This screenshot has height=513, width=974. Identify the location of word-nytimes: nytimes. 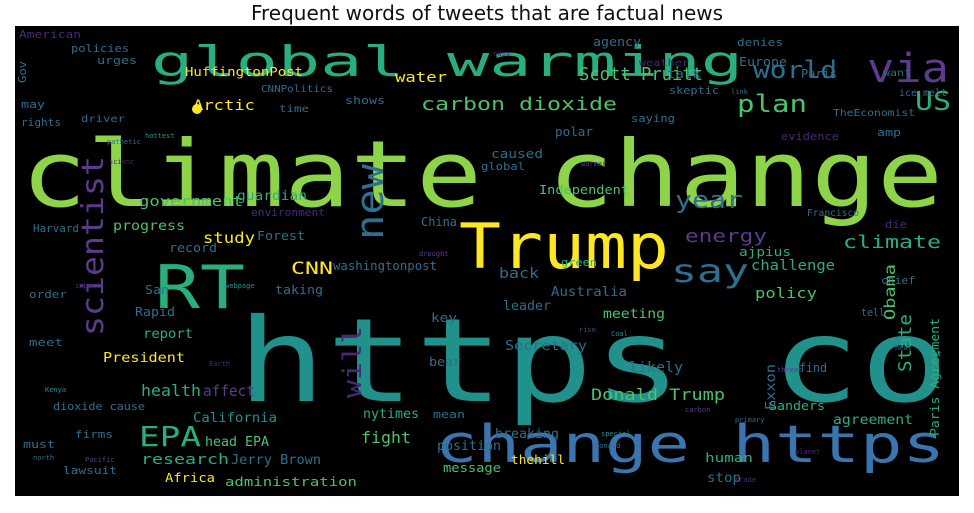
(391, 414).